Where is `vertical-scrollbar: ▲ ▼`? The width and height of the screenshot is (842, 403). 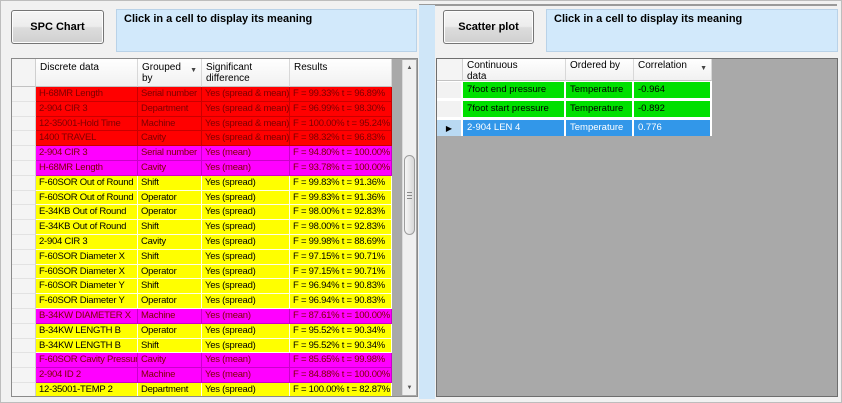 vertical-scrollbar: ▲ ▼ is located at coordinates (409, 227).